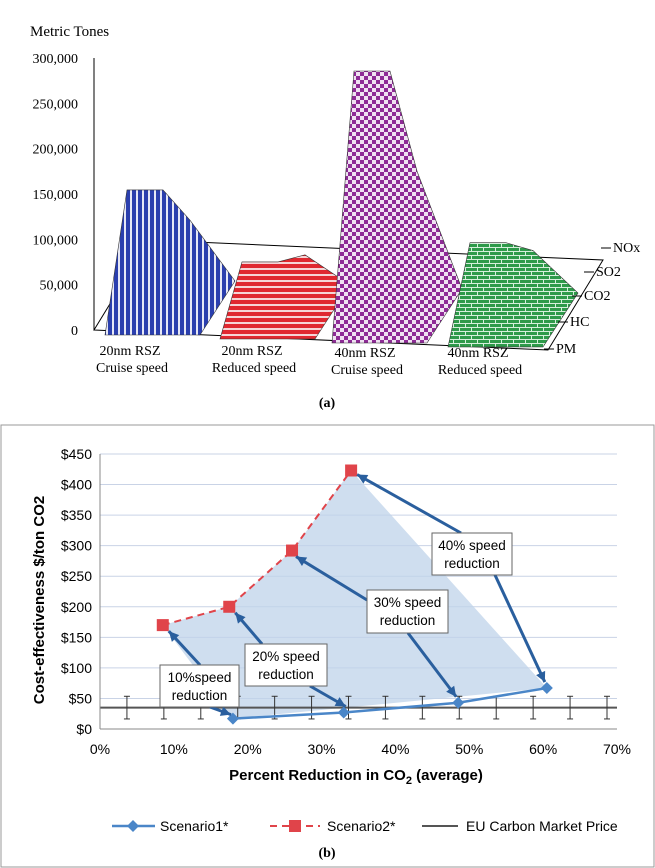 The image size is (655, 868). Describe the element at coordinates (367, 362) in the screenshot. I see `x-category-label: 40nm RSZ Cruise speed` at that location.